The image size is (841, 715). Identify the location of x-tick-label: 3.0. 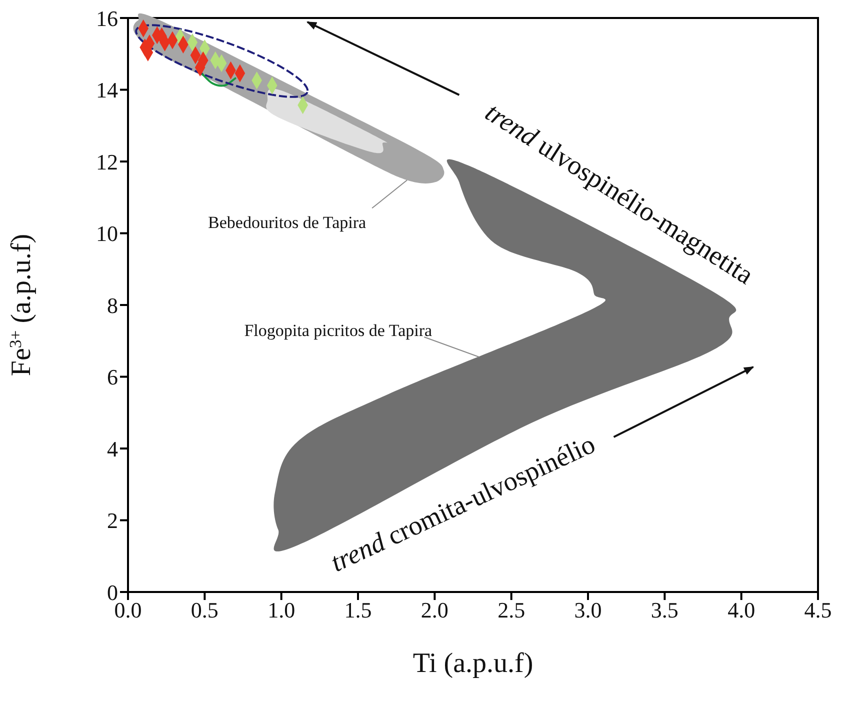
(588, 610).